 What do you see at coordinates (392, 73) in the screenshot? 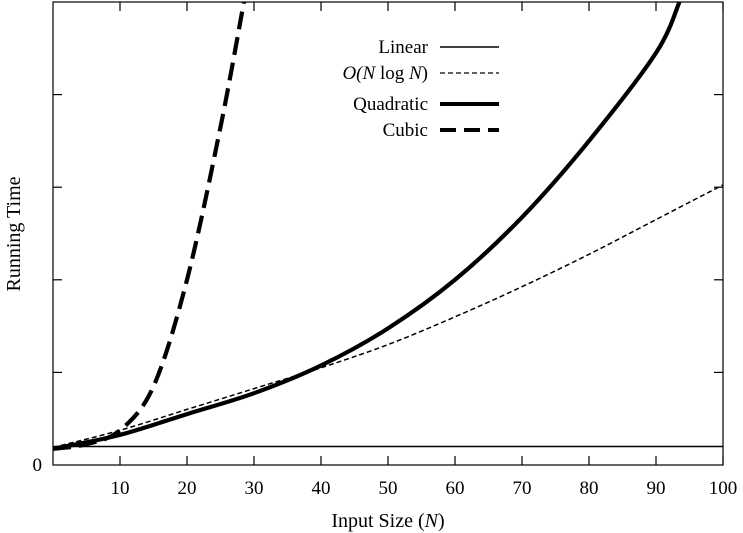
I see `legend-nlogn-log: log` at bounding box center [392, 73].